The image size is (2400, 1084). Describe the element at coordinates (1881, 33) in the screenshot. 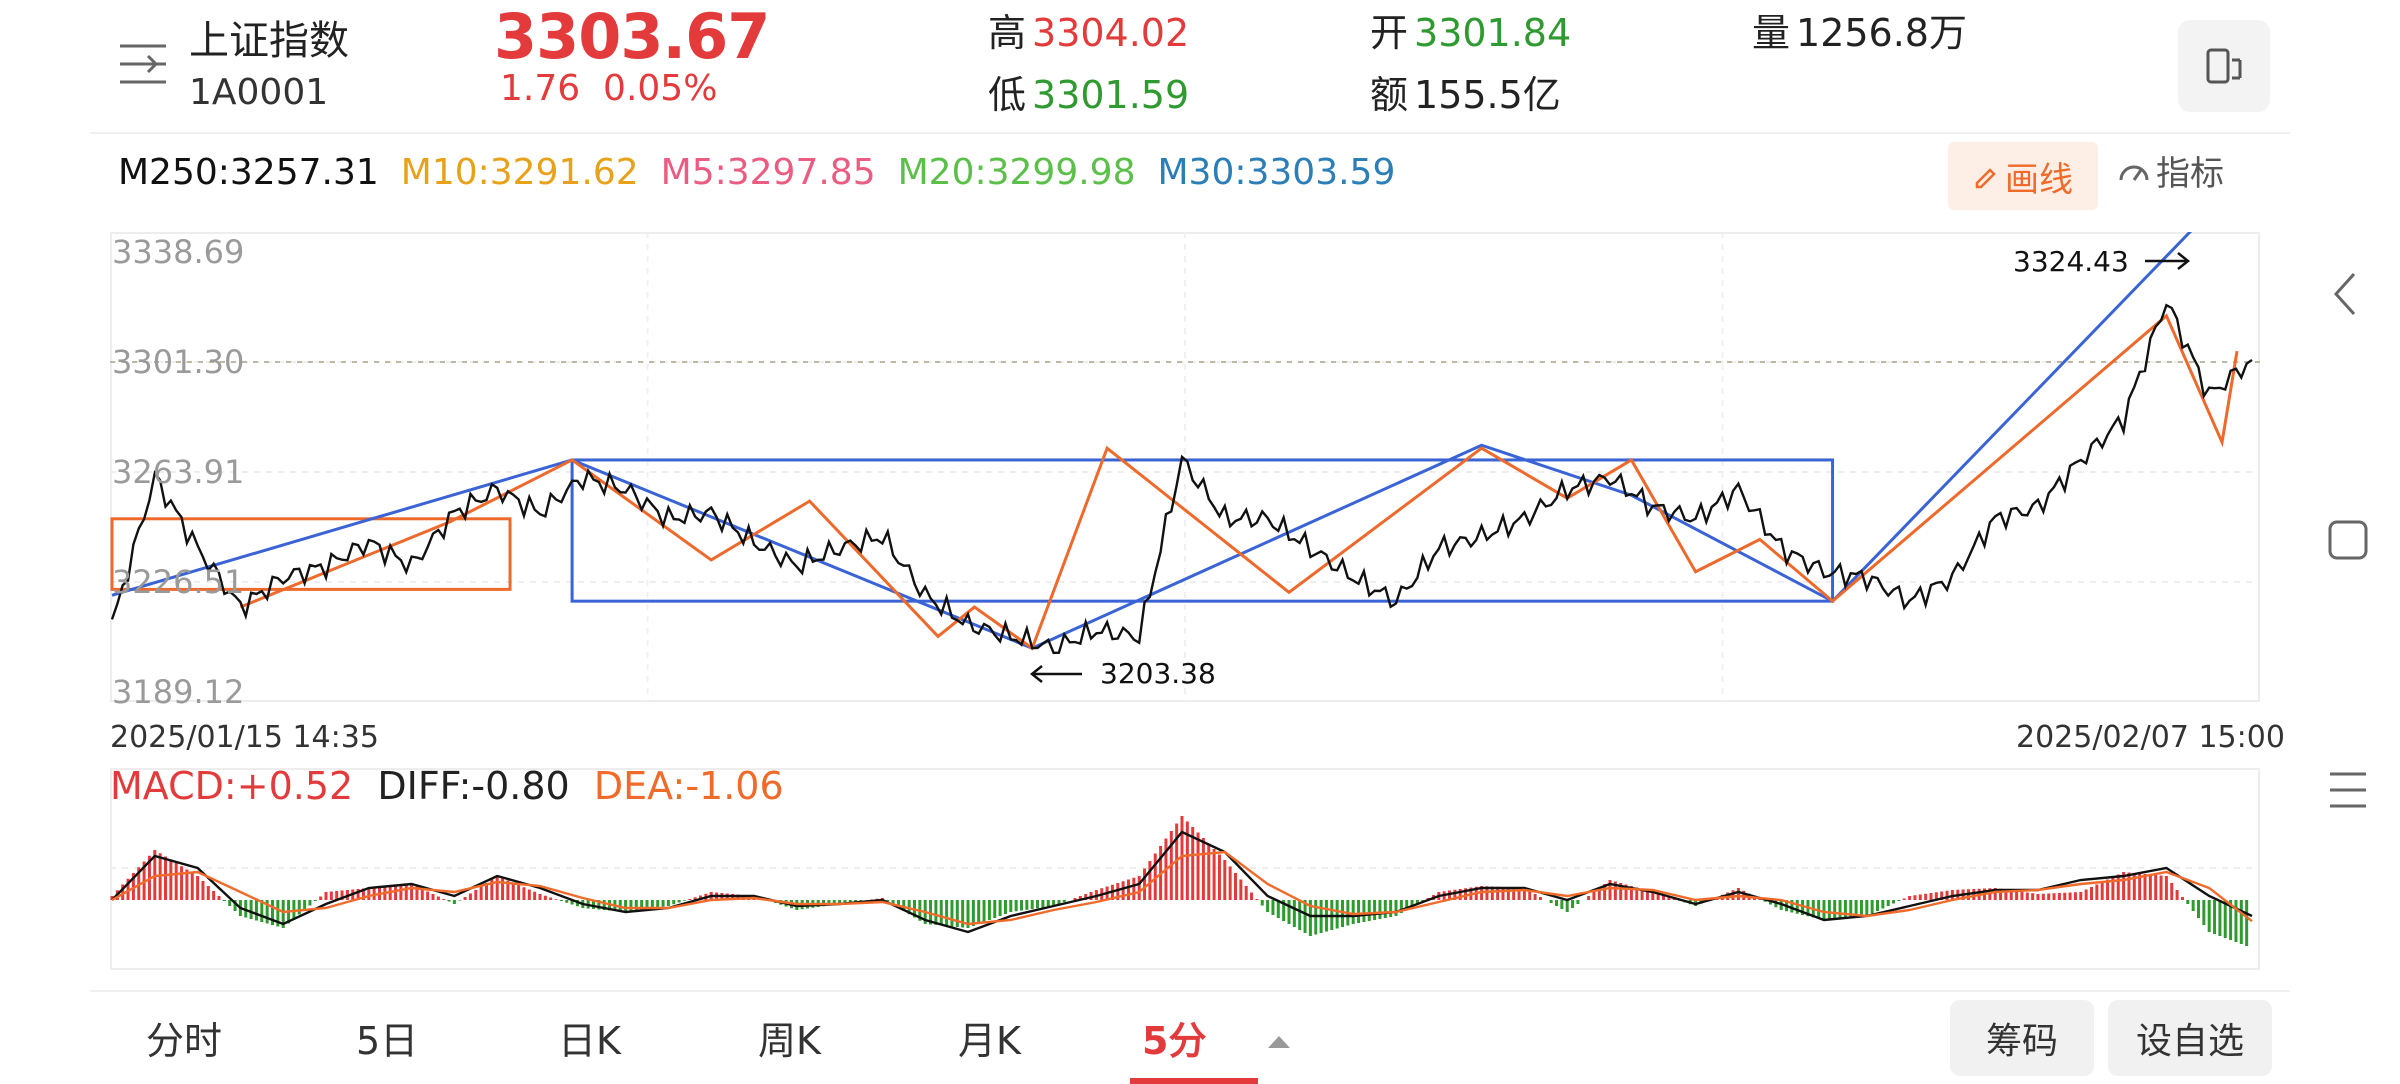

I see `volume-value: 1256.8万` at that location.